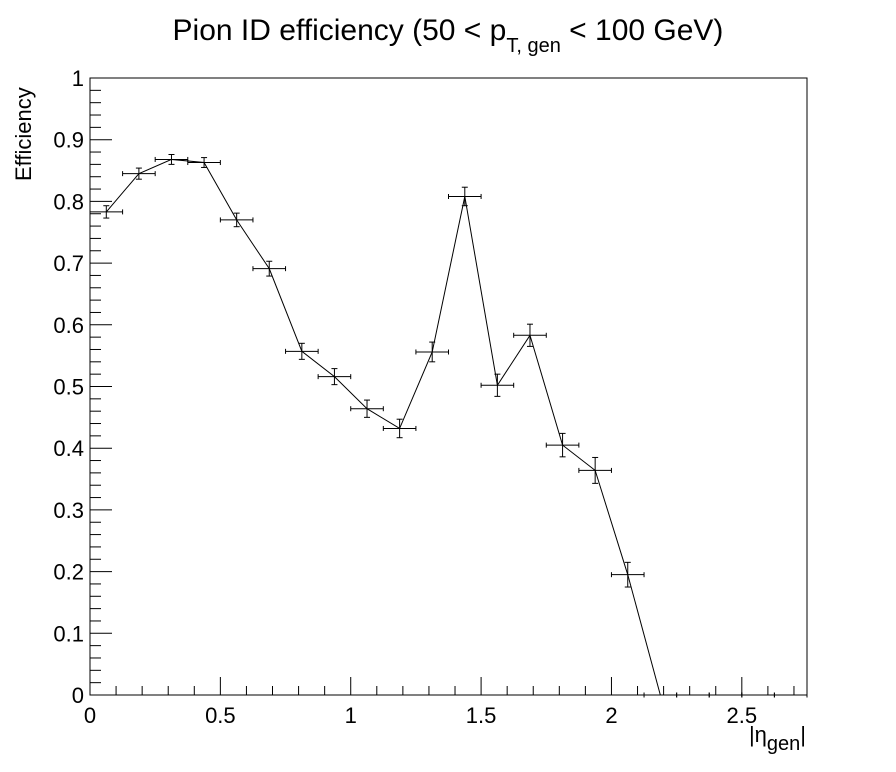  Describe the element at coordinates (68, 633) in the screenshot. I see `y-tick-label: 0.1` at that location.